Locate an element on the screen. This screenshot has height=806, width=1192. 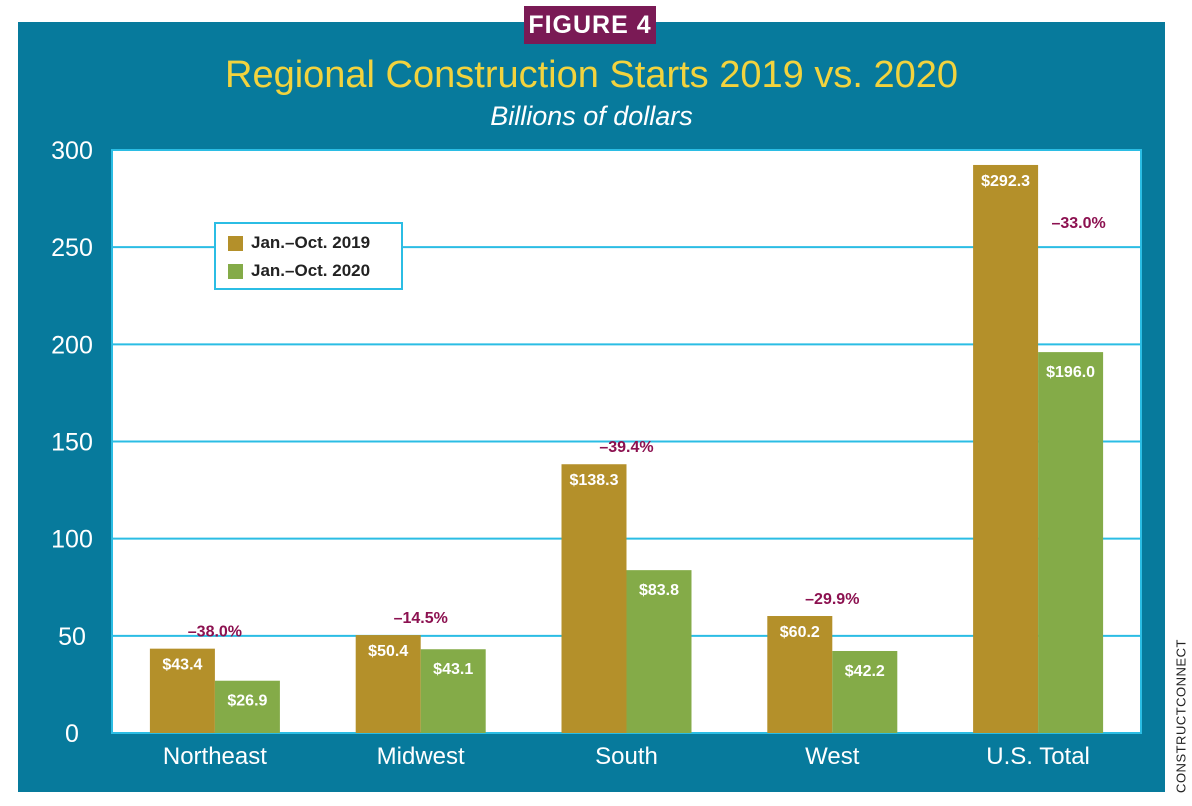
bar-value-label-2019: $43.4 is located at coordinates (182, 665).